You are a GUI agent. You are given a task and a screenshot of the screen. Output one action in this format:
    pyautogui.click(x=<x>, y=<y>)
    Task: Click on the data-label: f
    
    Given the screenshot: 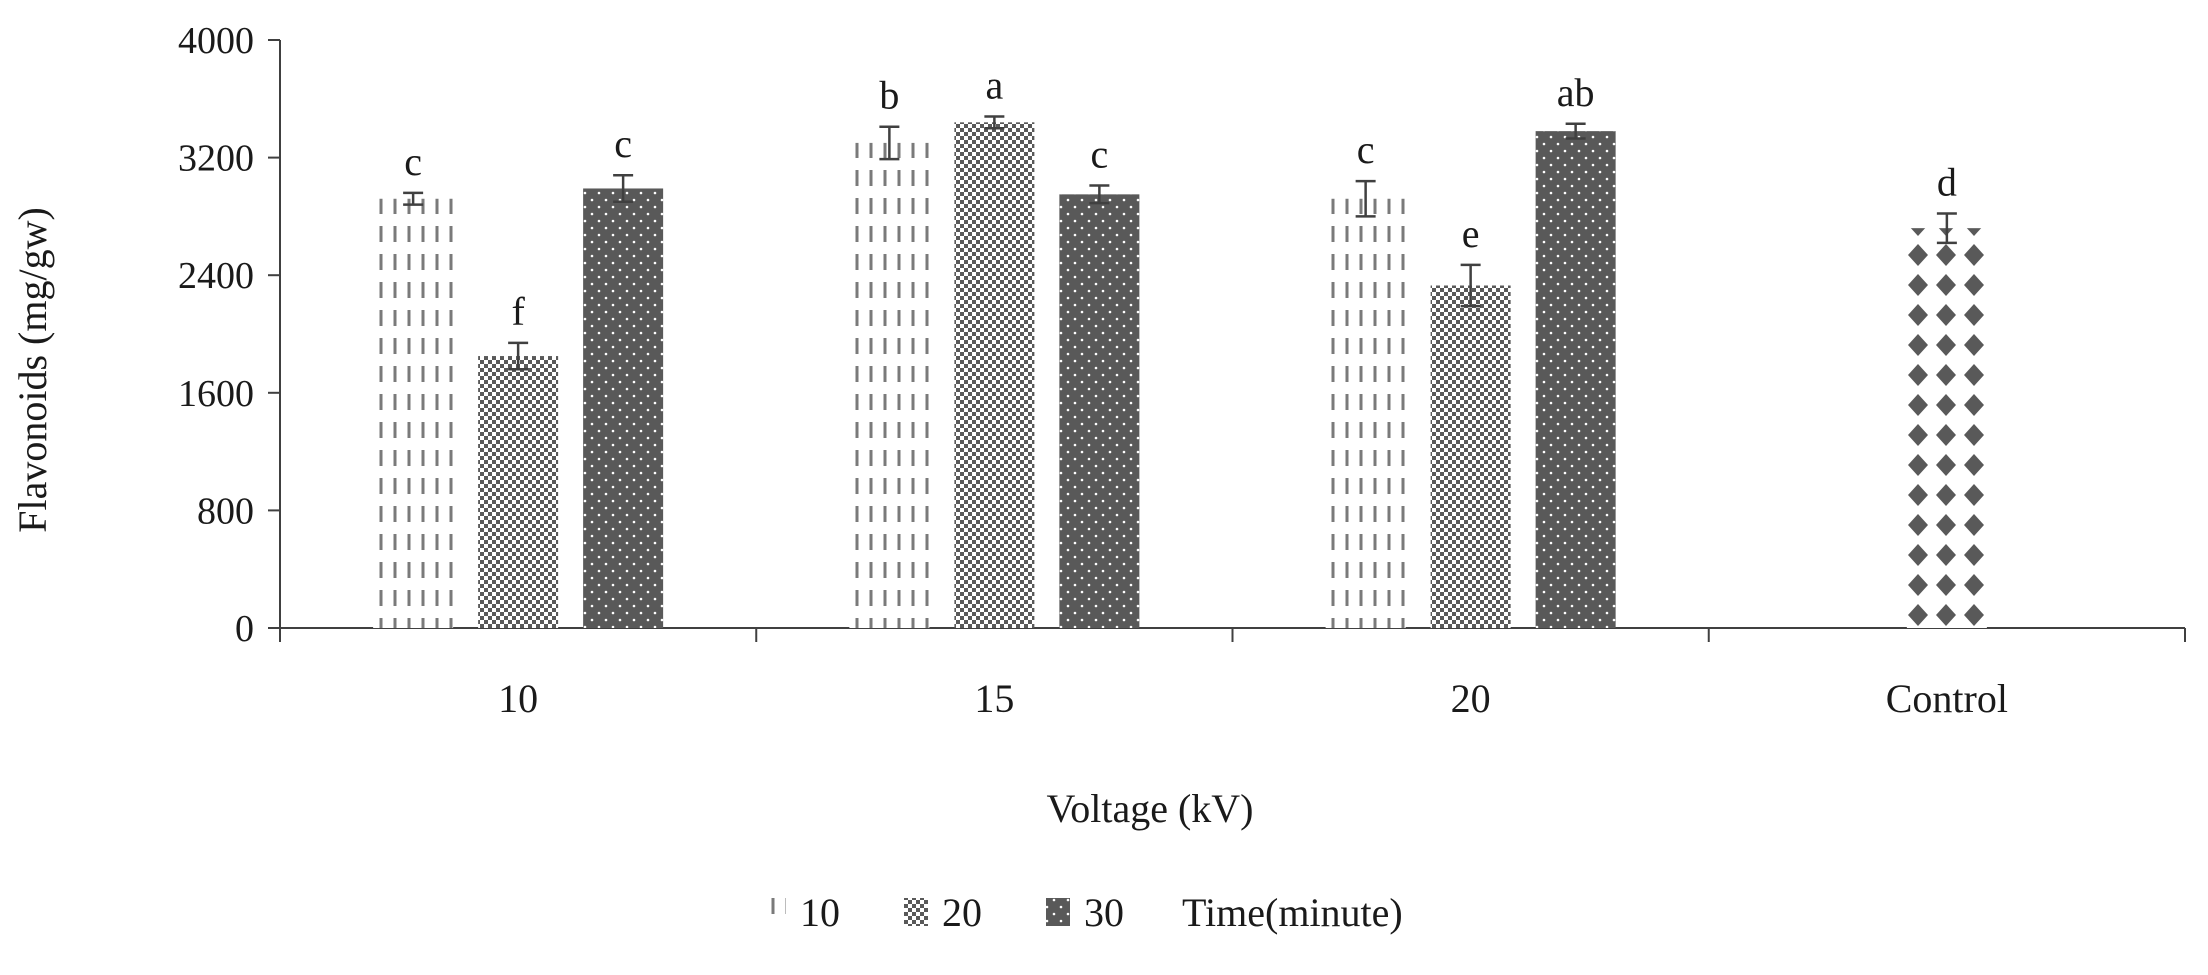 What is the action you would take?
    pyautogui.click(x=518, y=311)
    